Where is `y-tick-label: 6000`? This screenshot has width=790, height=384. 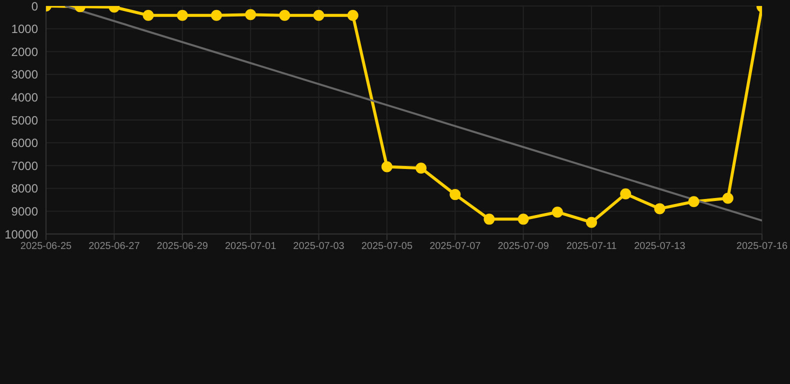 y-tick-label: 6000 is located at coordinates (24, 143).